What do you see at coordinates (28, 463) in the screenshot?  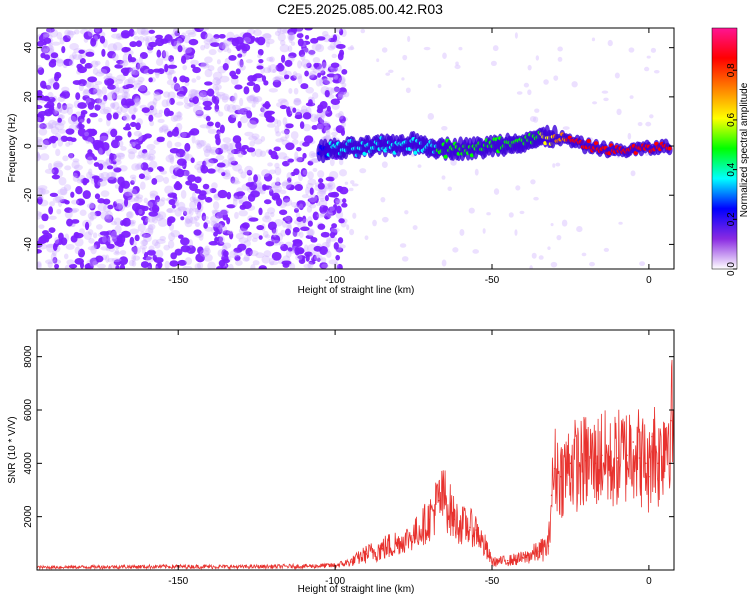 I see `snr-y-tick-label: 4000` at bounding box center [28, 463].